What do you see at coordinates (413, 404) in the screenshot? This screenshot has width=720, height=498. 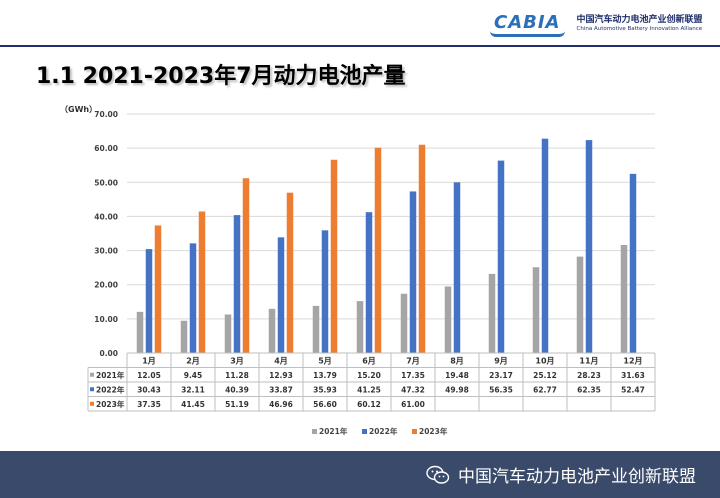 I see `data-label: 61.00` at bounding box center [413, 404].